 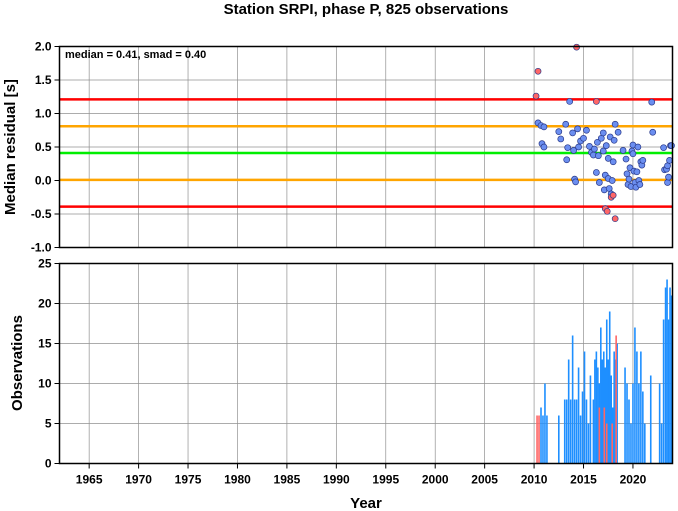 What do you see at coordinates (583, 480) in the screenshot?
I see `x-tick-label: 2015` at bounding box center [583, 480].